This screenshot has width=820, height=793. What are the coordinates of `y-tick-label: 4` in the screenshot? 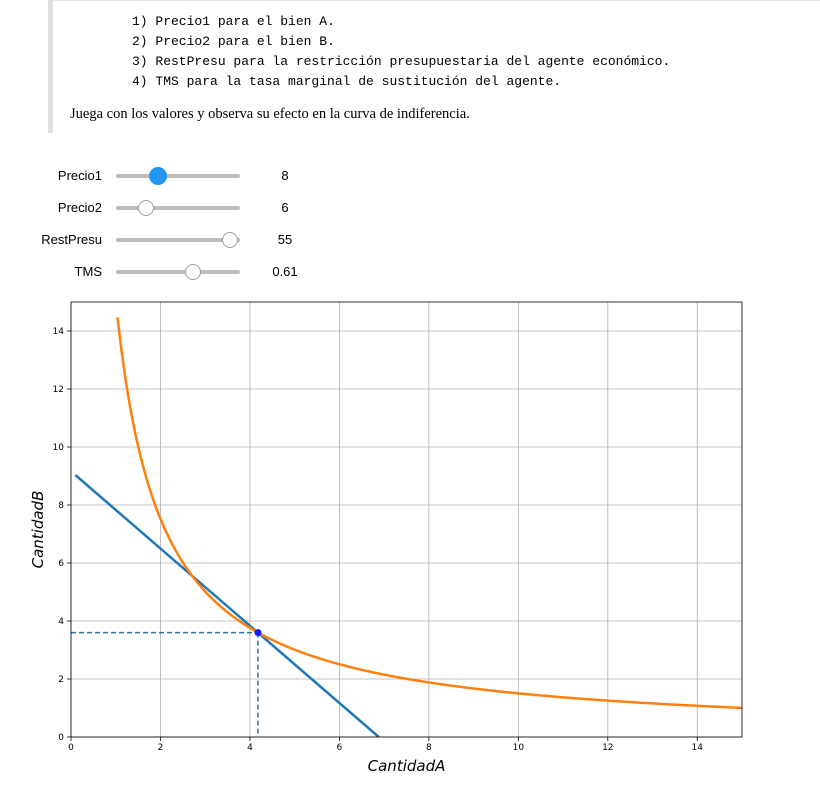 It's located at (61, 622).